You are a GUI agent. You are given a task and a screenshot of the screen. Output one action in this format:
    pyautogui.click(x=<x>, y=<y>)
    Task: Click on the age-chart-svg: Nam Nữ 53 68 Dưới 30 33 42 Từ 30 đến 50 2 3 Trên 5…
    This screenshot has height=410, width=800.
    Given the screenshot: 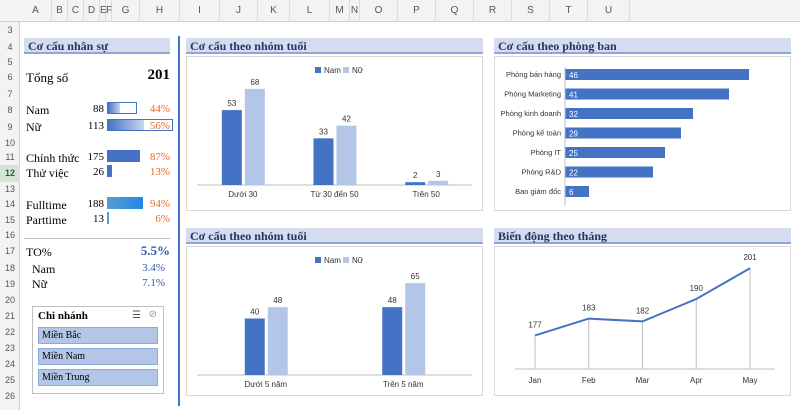 What is the action you would take?
    pyautogui.click(x=334, y=132)
    